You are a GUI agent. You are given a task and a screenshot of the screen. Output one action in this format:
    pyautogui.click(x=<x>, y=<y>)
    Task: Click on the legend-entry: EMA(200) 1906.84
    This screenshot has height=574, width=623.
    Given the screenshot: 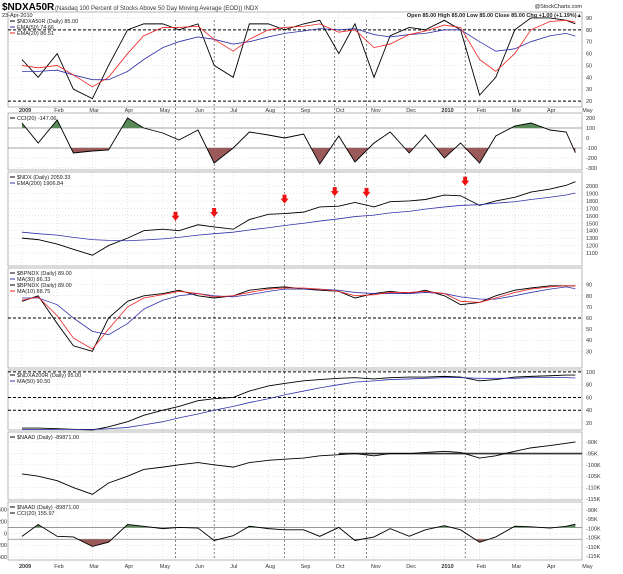 What is the action you would take?
    pyautogui.click(x=40, y=184)
    